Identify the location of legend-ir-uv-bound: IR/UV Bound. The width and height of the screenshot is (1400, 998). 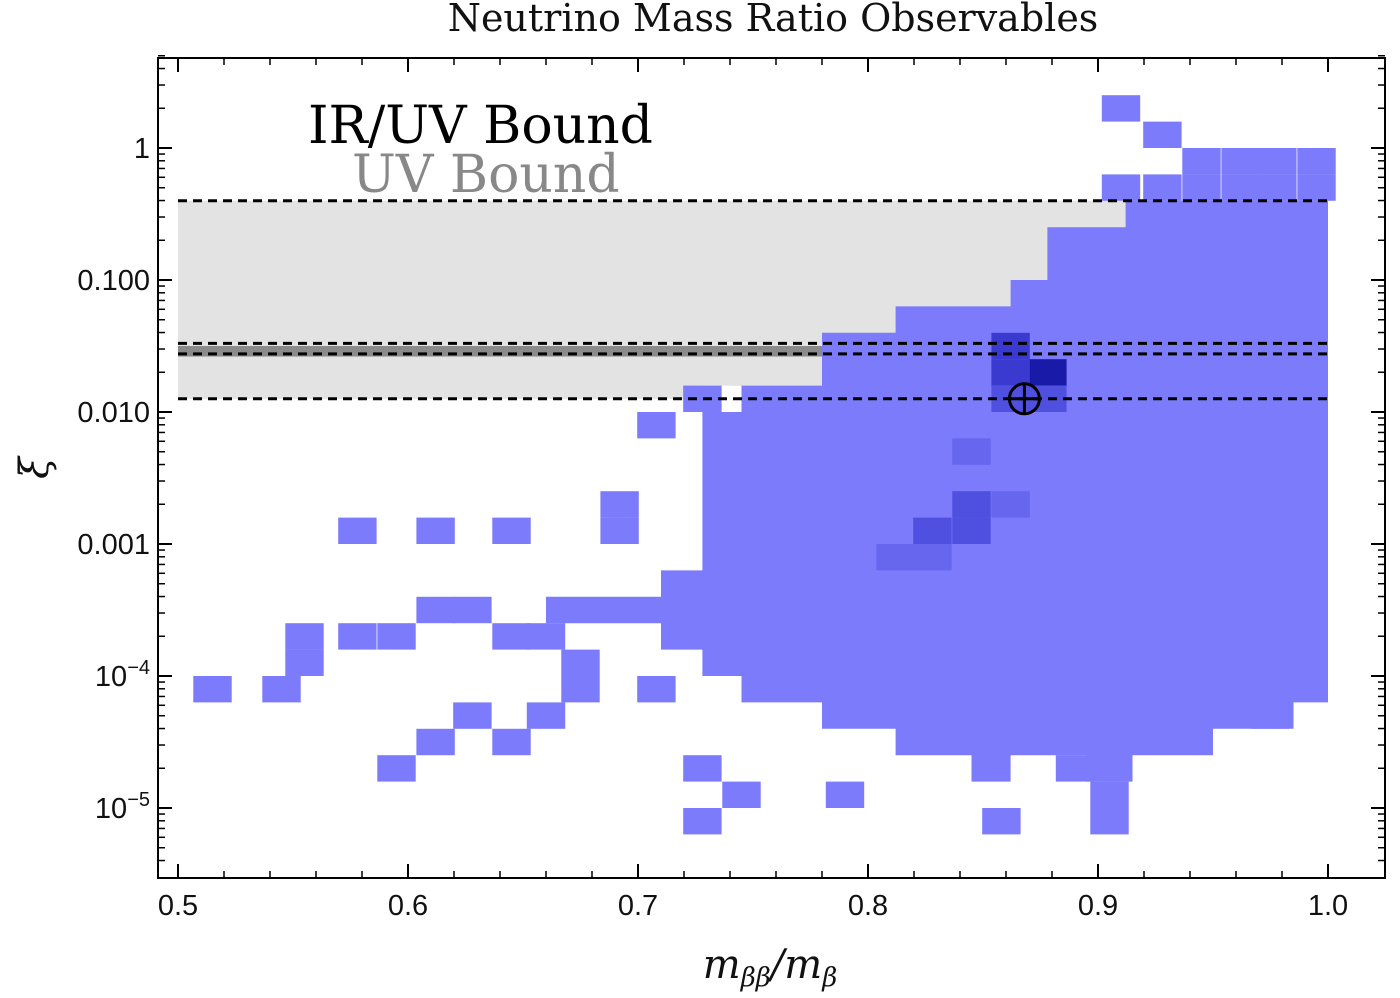
(480, 126).